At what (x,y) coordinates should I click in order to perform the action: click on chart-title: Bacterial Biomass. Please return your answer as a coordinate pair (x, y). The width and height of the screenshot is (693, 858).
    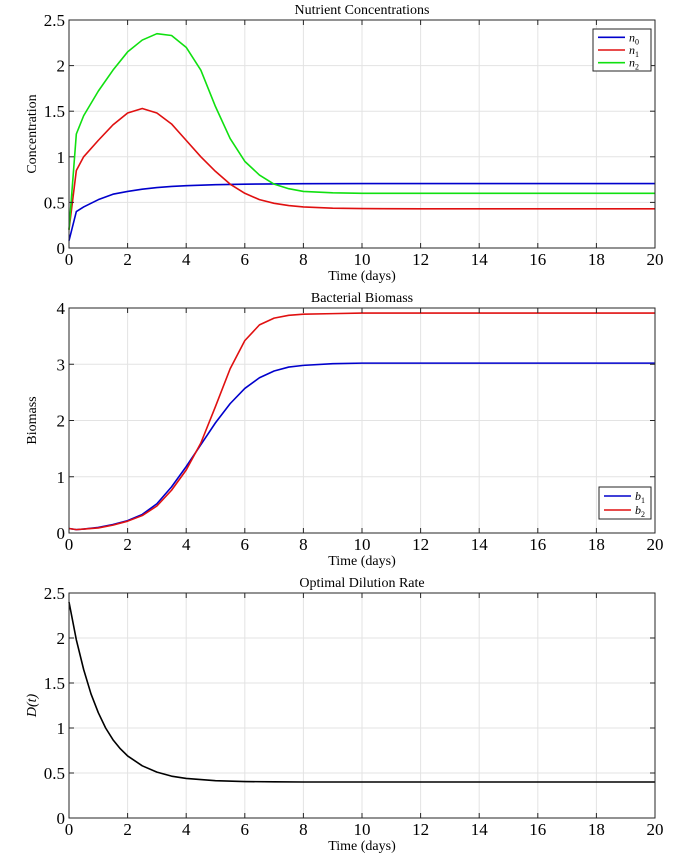
    Looking at the image, I should click on (362, 298).